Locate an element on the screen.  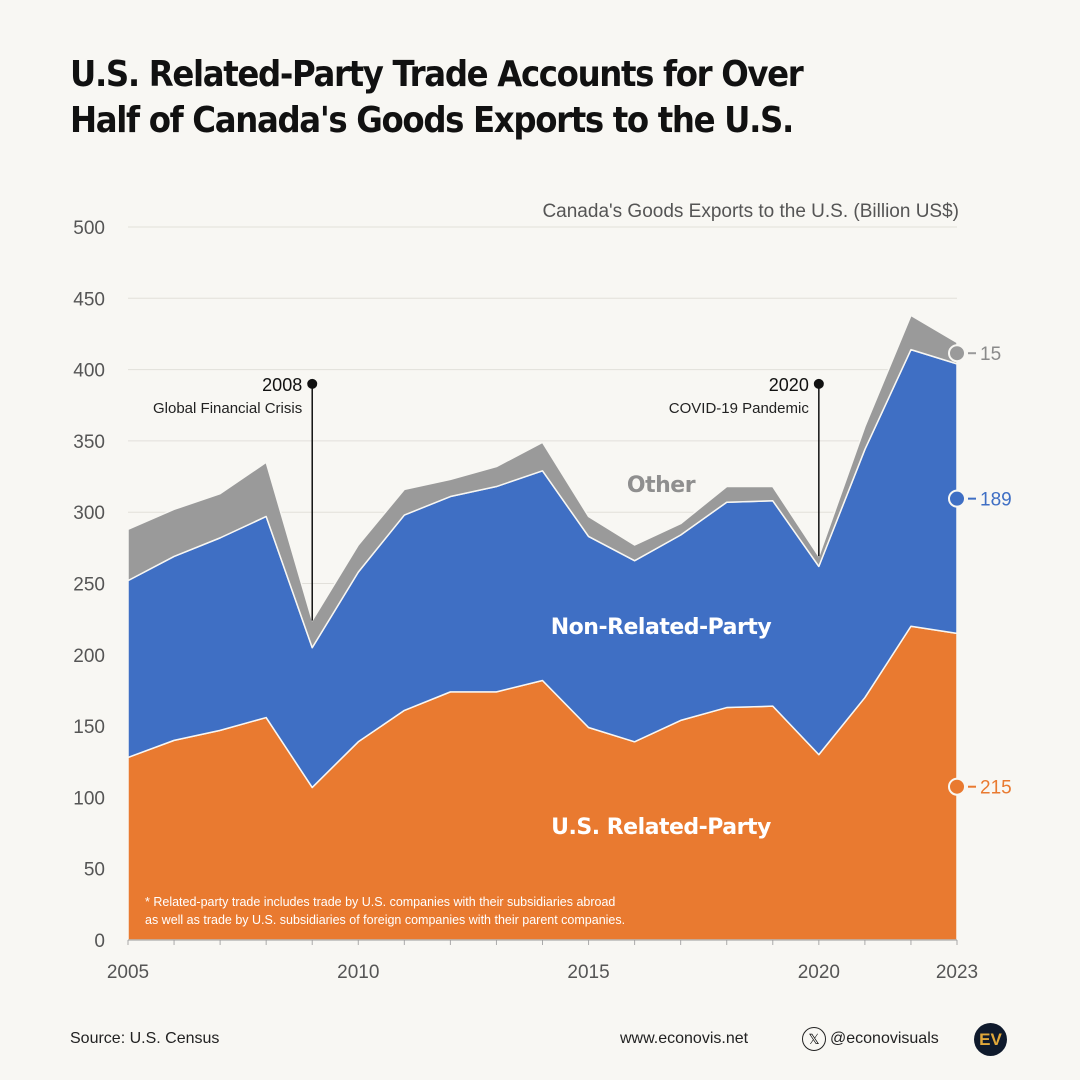
y-tick-label: 400 is located at coordinates (89, 371).